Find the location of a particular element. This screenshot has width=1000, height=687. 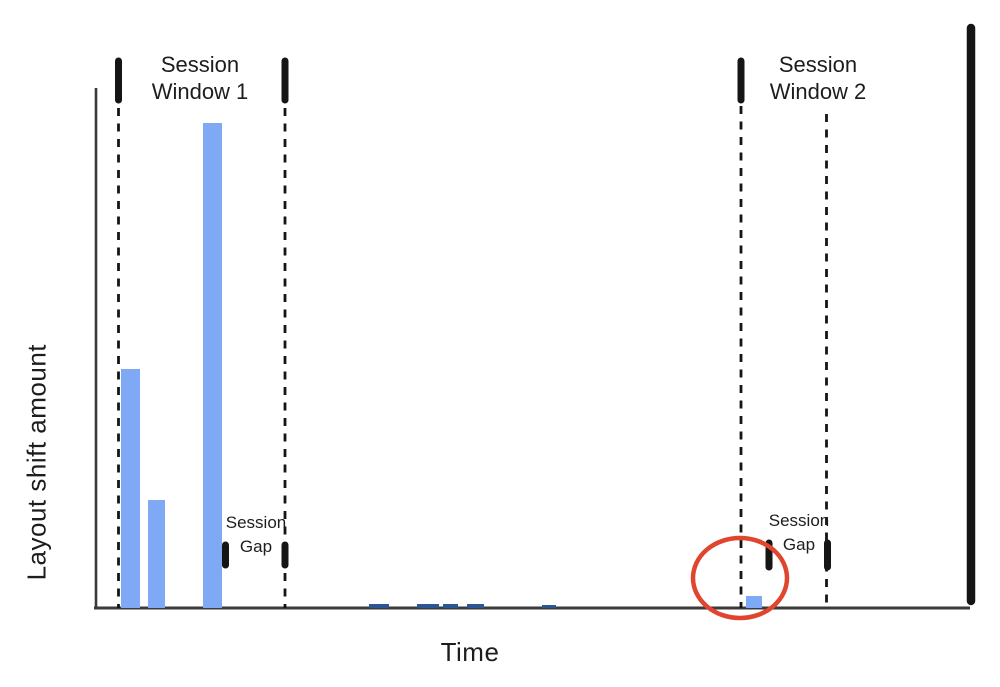

session-gap-1-label: Session Gap is located at coordinates (256, 535).